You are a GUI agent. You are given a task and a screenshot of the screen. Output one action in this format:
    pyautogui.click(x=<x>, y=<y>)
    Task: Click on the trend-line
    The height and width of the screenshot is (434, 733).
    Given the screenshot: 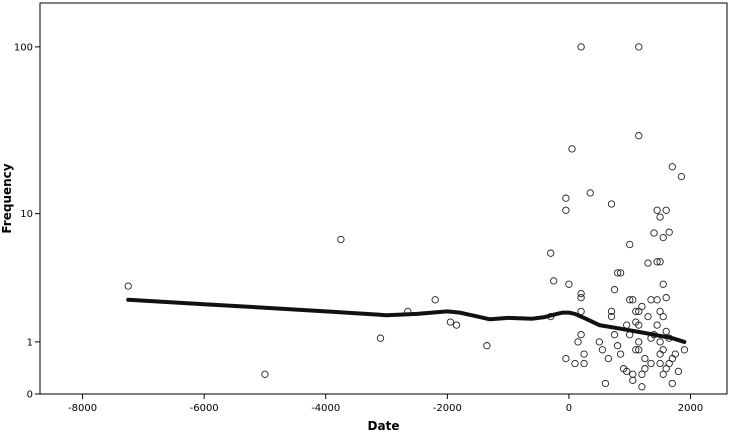 What is the action you would take?
    pyautogui.click(x=406, y=320)
    